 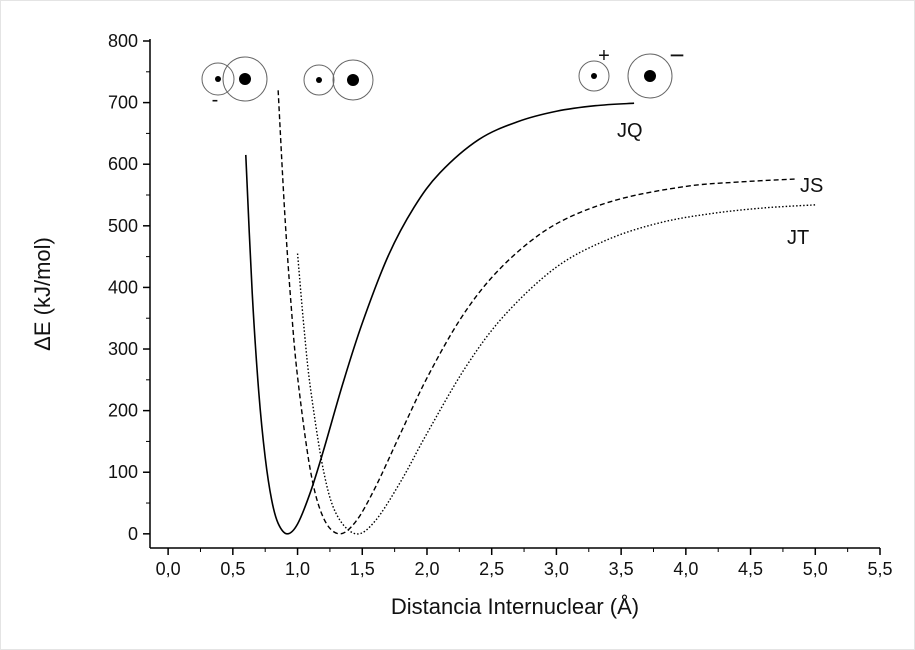 I want to click on y-tick-label: 500, so click(x=123, y=226).